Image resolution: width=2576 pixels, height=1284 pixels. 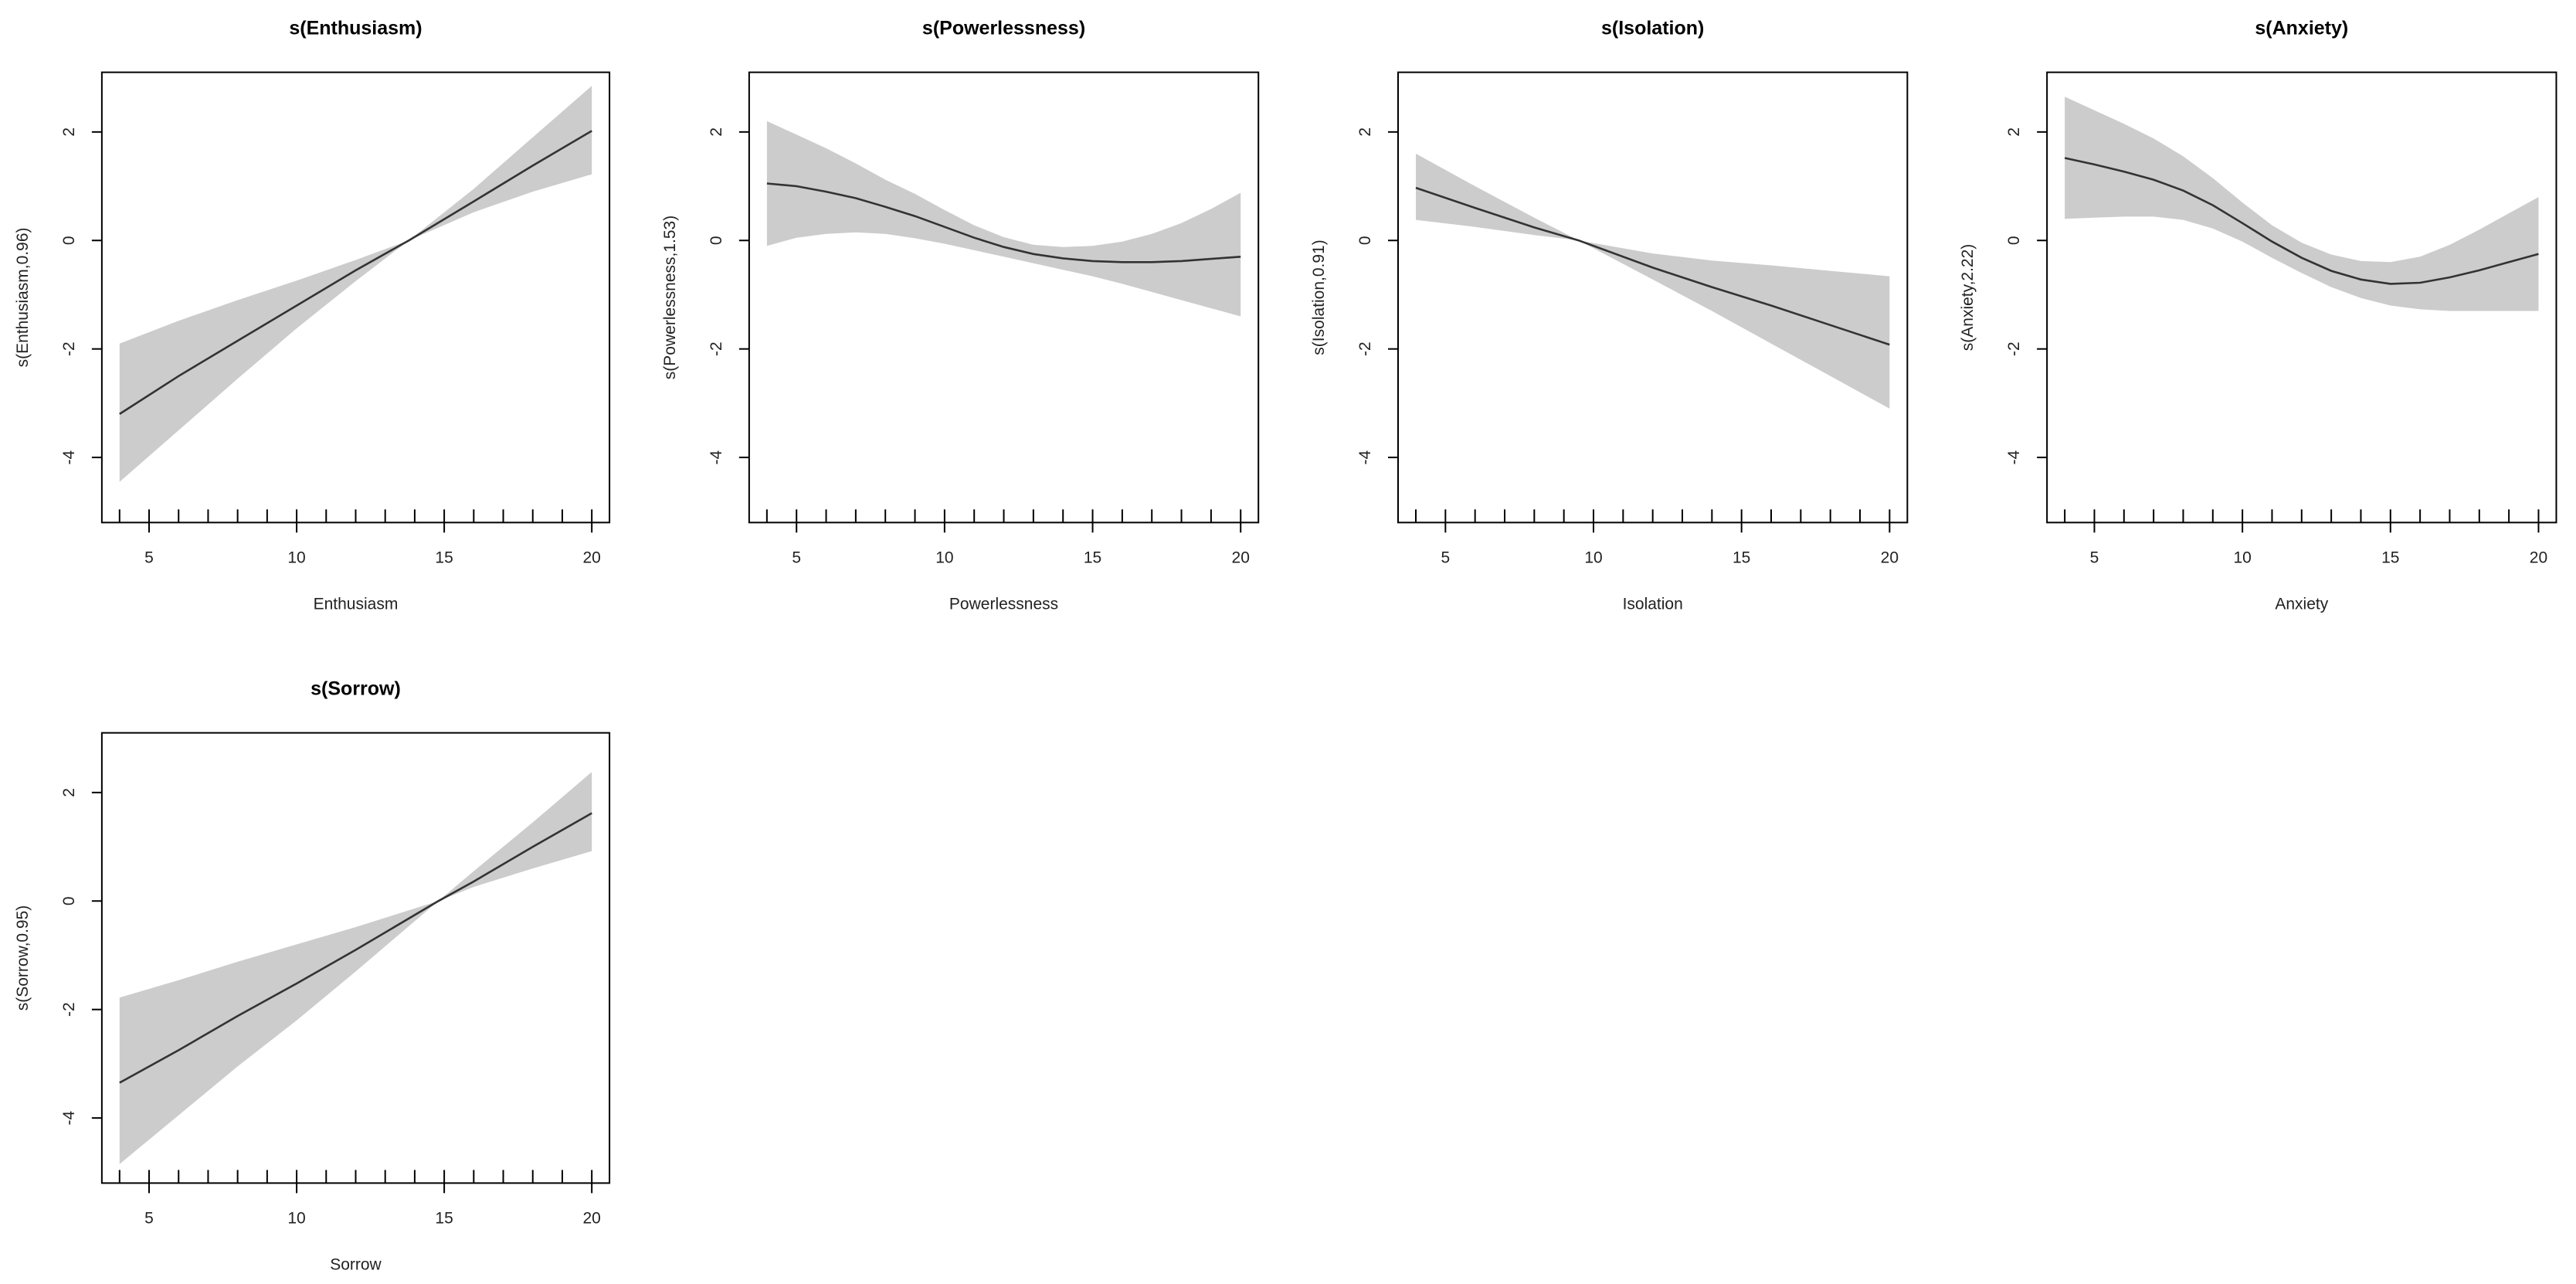 I want to click on y-axis-label: s(Isolation,0.91), so click(x=1319, y=297).